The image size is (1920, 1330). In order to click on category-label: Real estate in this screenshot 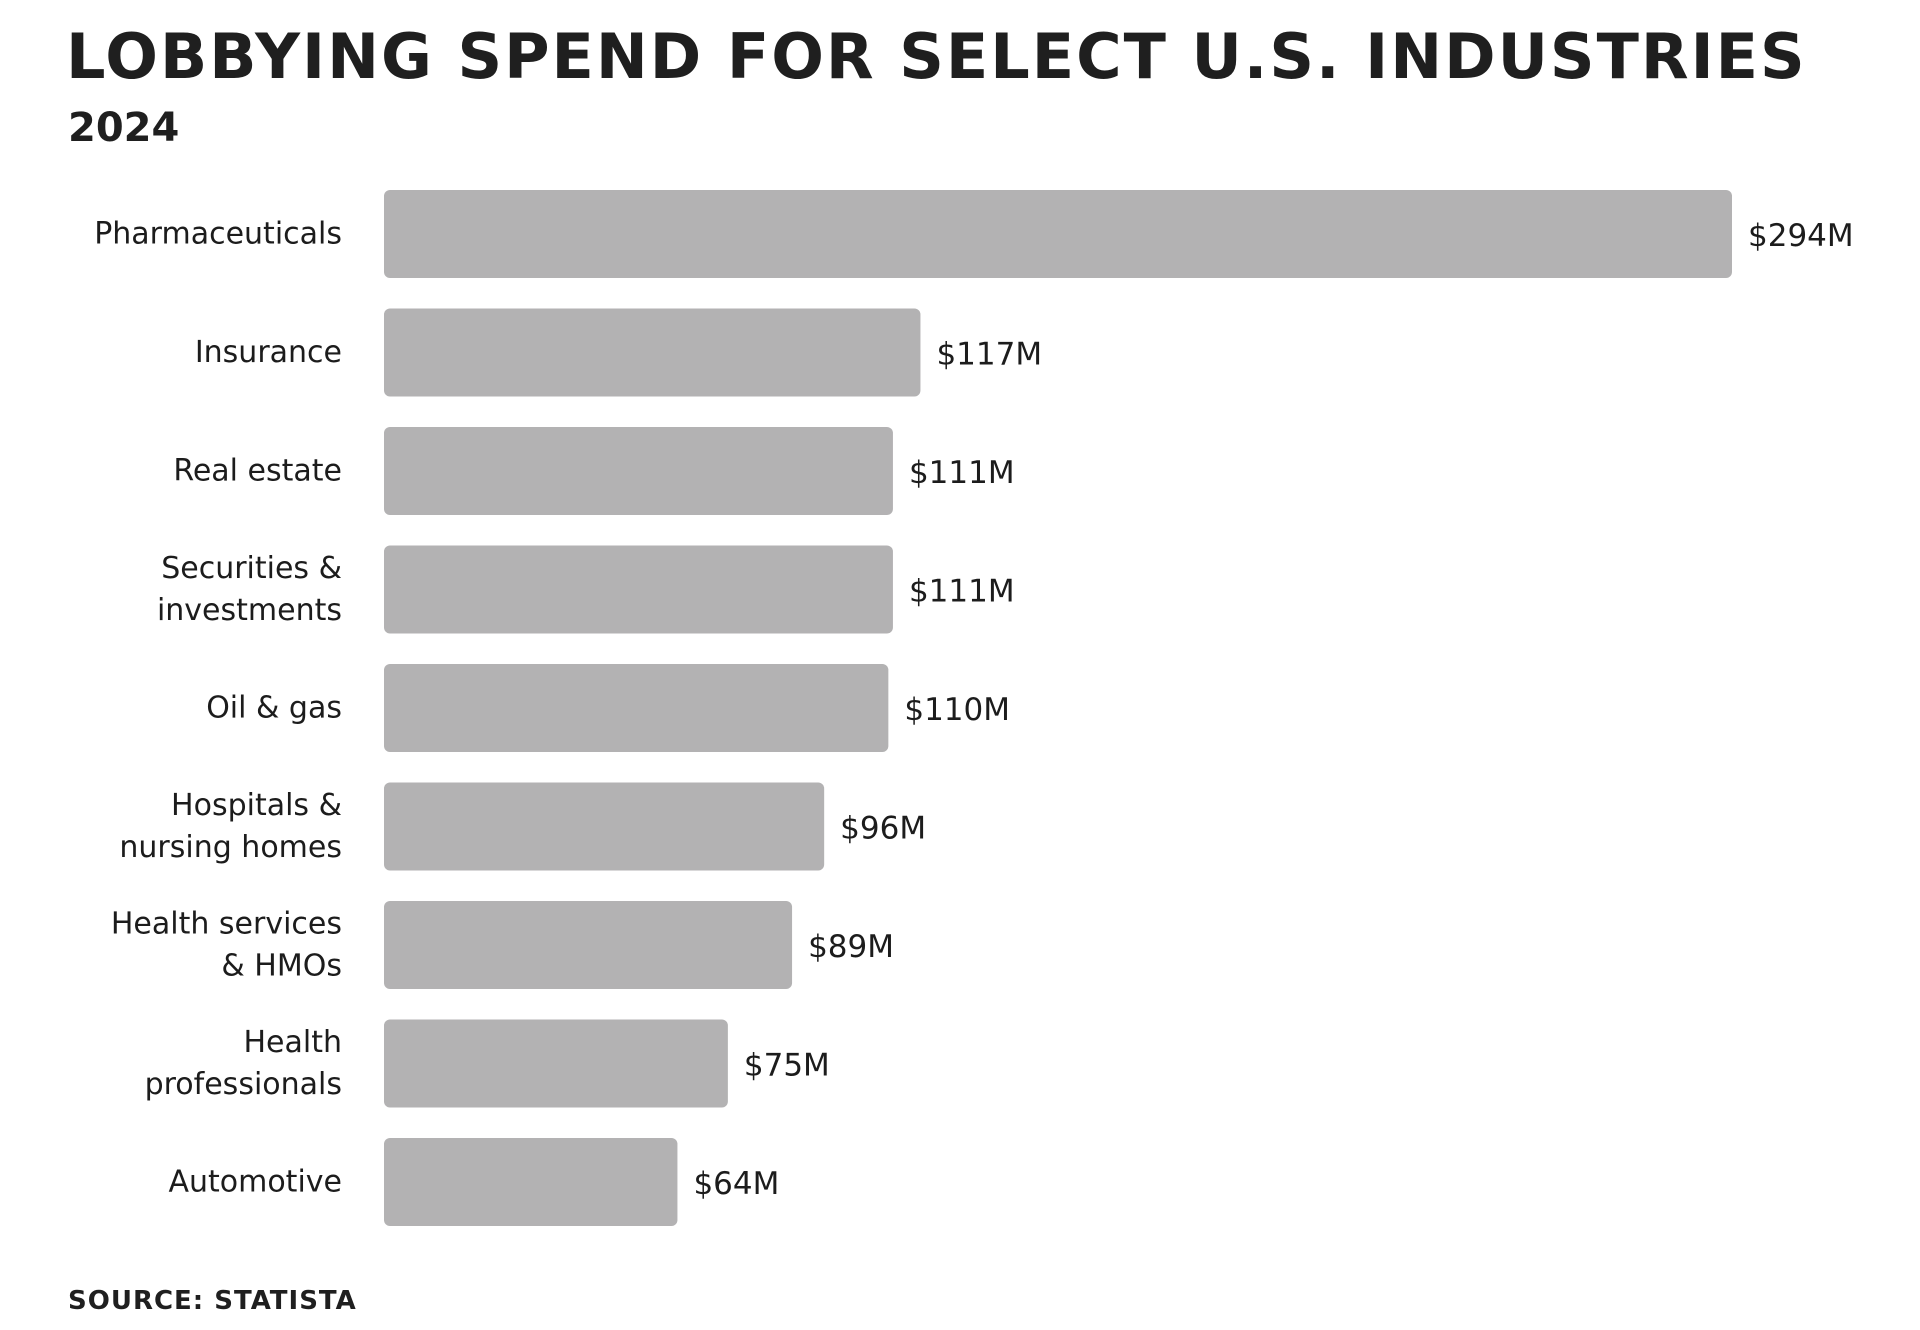, I will do `click(257, 471)`.